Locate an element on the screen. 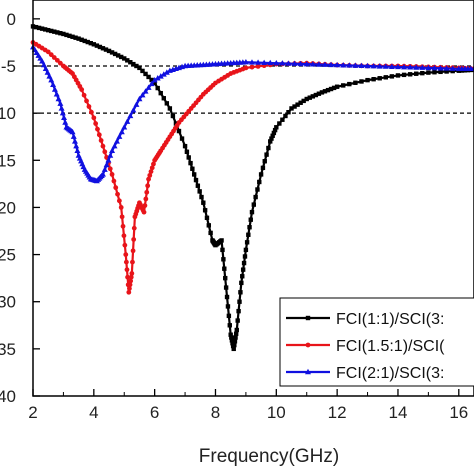  x-tick-label: 8 is located at coordinates (215, 412).